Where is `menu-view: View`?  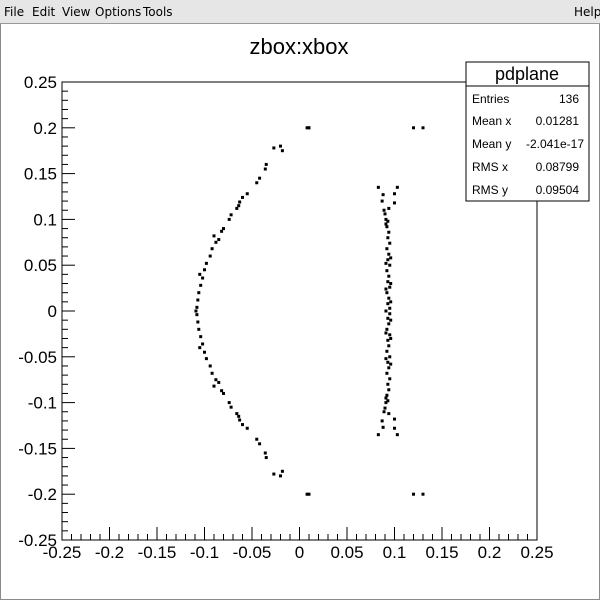
menu-view: View is located at coordinates (76, 12).